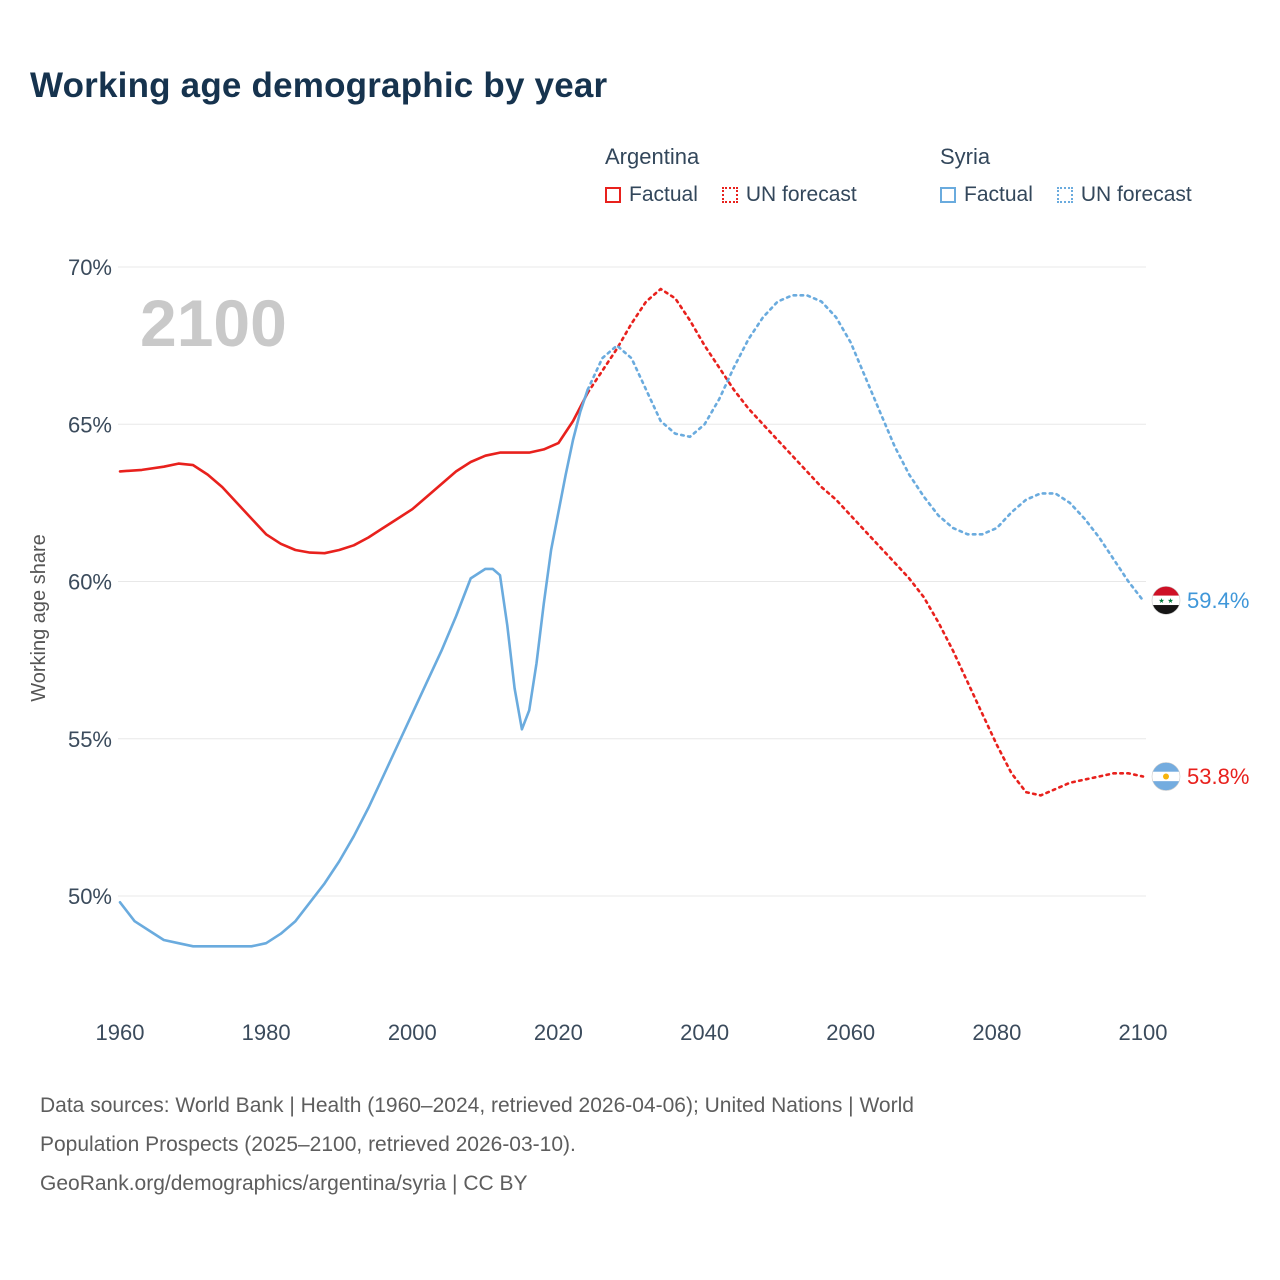 The image size is (1280, 1280). Describe the element at coordinates (213, 323) in the screenshot. I see `watermark-year: 2100` at that location.